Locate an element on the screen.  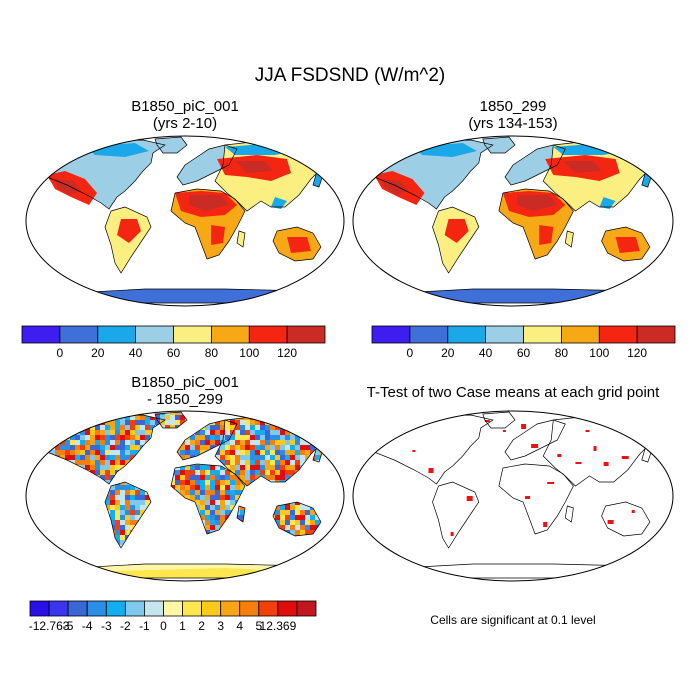
colorbar-tick-label: 20 is located at coordinates (98, 353).